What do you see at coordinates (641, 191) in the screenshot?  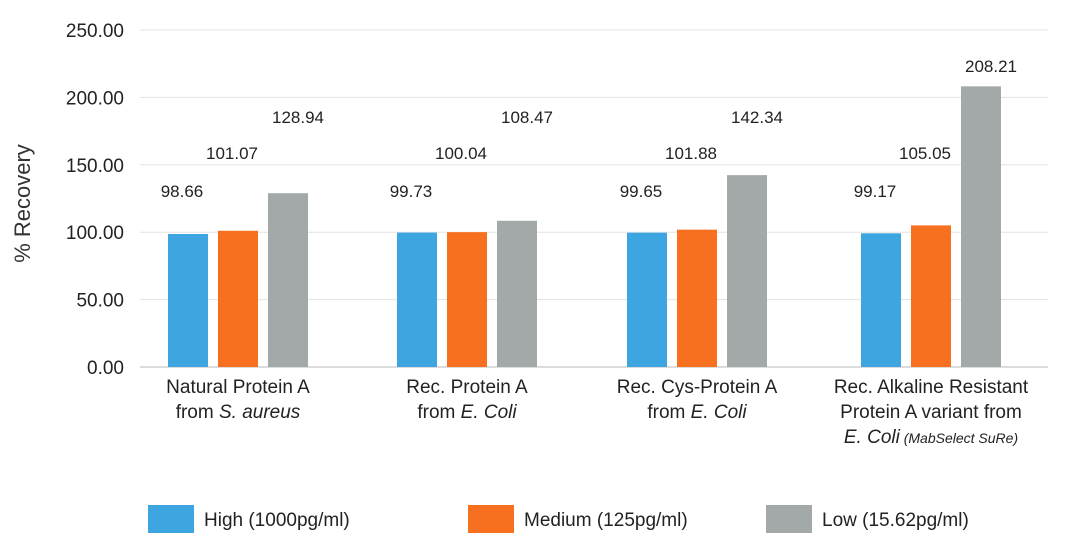 I see `data-label: 99.65` at bounding box center [641, 191].